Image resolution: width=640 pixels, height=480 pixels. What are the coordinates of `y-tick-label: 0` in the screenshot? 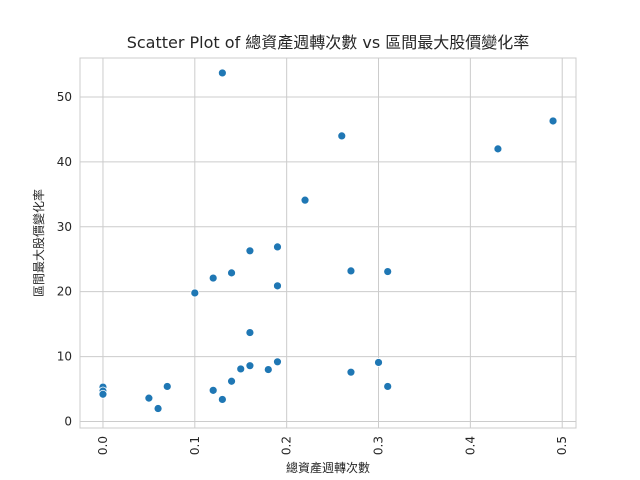 It's located at (68, 422).